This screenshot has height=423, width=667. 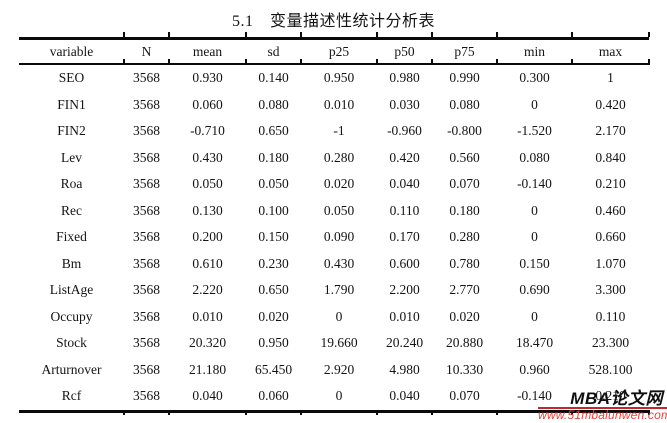 I want to click on cell-value: 1, so click(x=610, y=77).